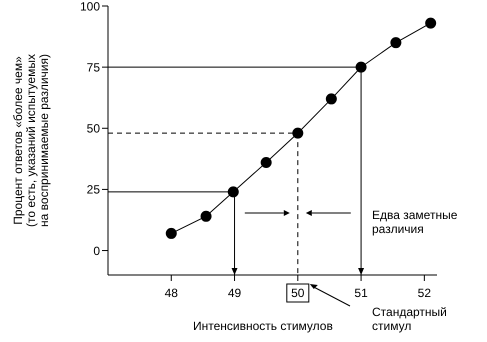  I want to click on y-tick-label: 50, so click(93, 129).